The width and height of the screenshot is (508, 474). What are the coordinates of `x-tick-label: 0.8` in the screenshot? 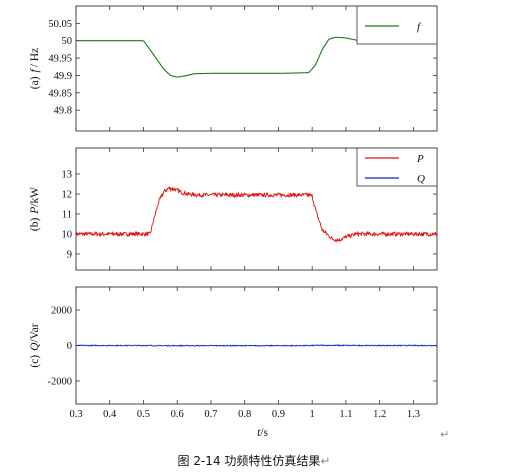 It's located at (244, 414).